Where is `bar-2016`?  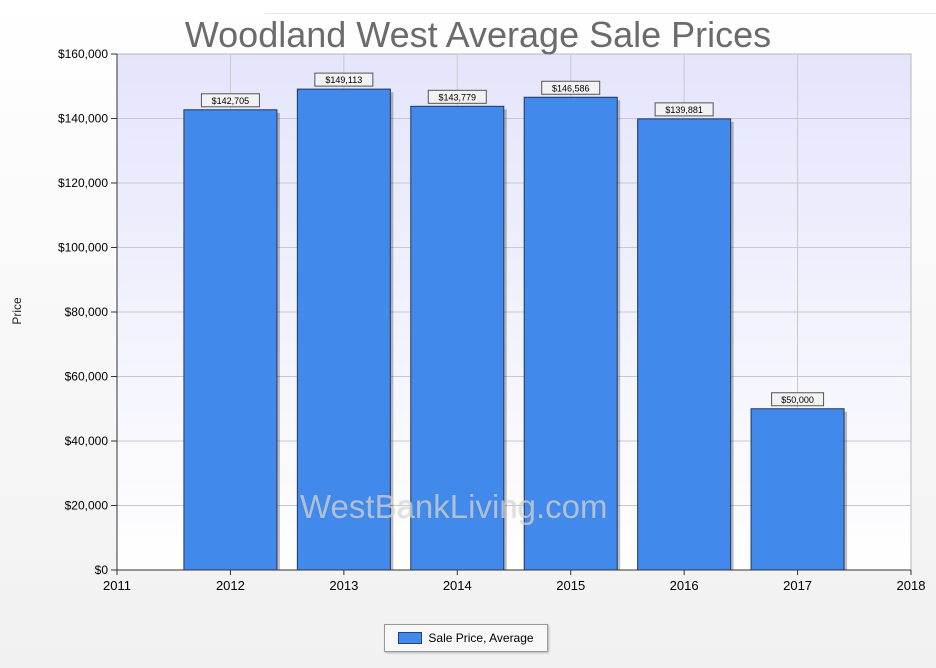
bar-2016 is located at coordinates (684, 344).